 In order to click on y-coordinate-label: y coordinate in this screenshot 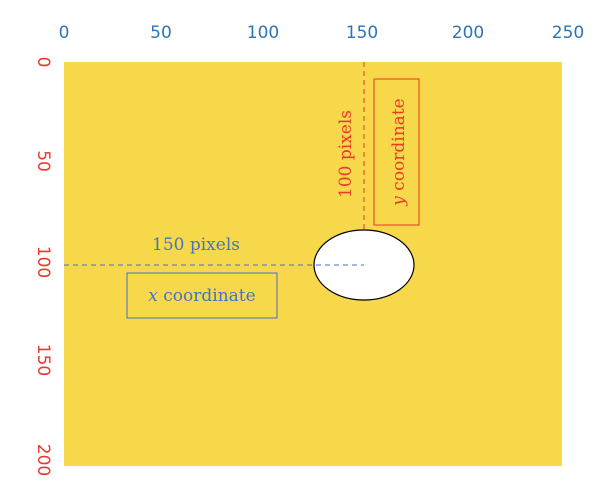, I will do `click(399, 152)`.